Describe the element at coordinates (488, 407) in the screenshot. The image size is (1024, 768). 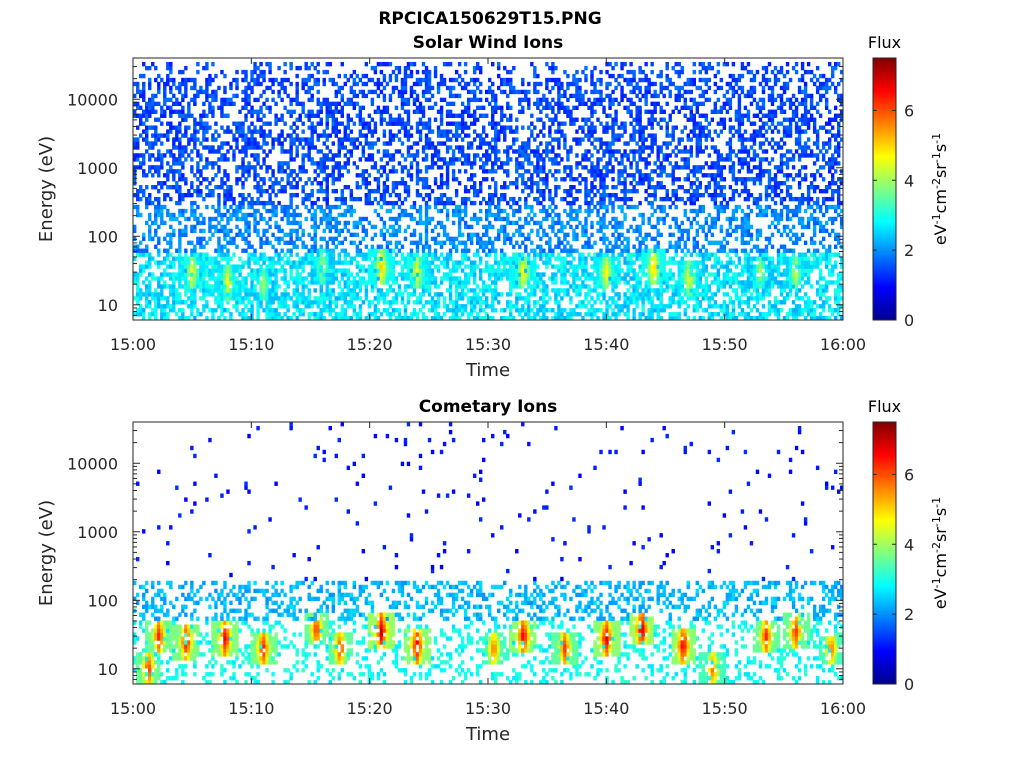
I see `panel-title: Cometary Ions` at that location.